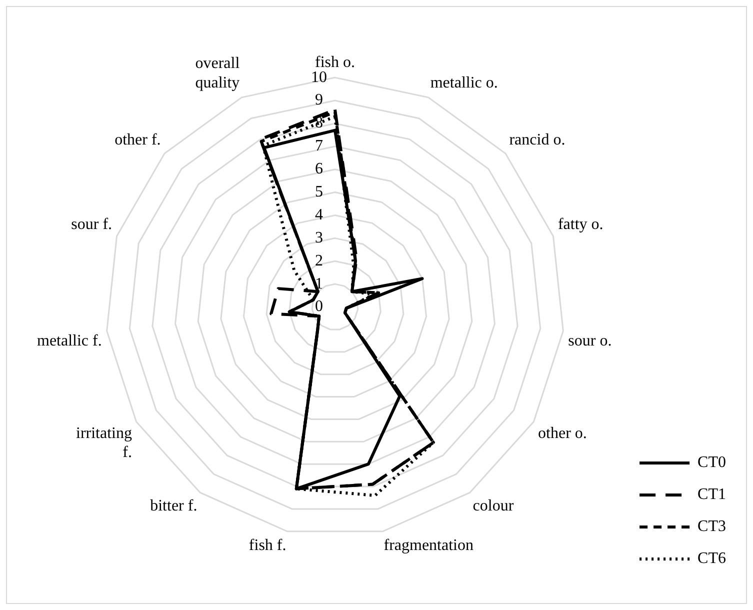  I want to click on y-tick-label: 3, so click(319, 237).